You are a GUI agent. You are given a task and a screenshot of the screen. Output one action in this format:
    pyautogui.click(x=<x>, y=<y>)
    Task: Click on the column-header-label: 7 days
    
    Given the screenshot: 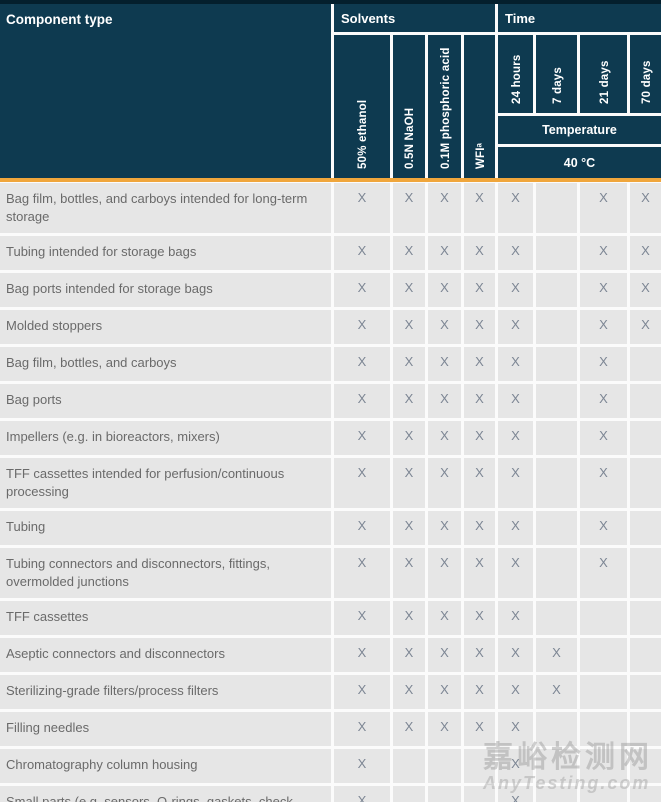 What is the action you would take?
    pyautogui.click(x=557, y=85)
    